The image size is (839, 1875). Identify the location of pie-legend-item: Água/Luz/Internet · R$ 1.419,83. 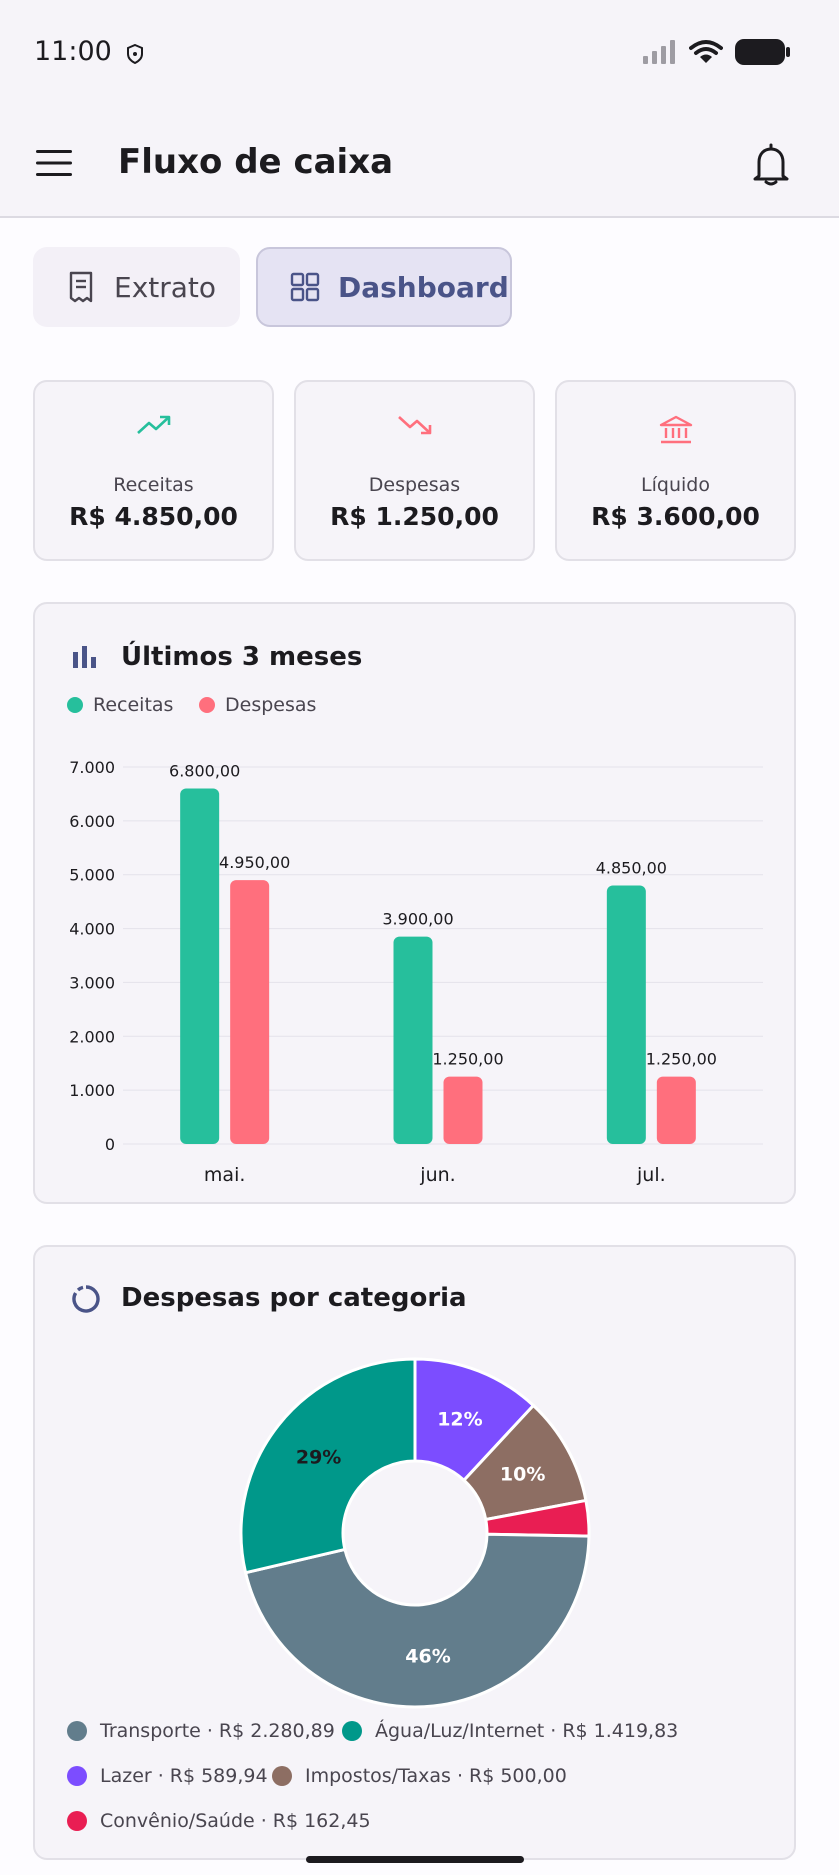
(510, 1731).